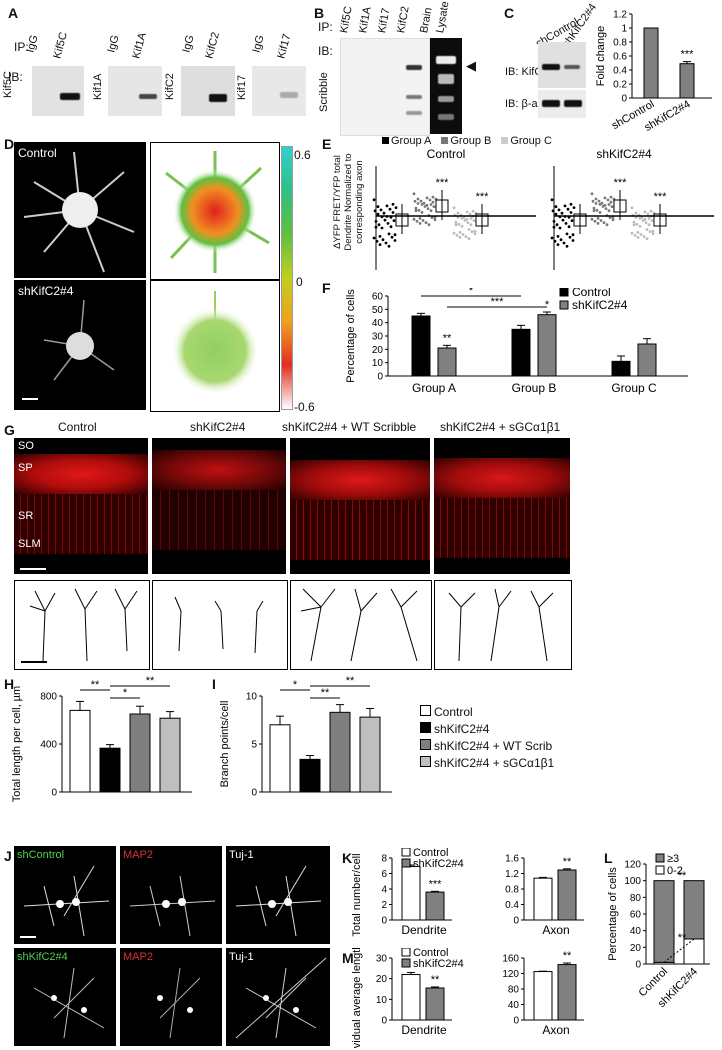  What do you see at coordinates (278, 997) in the screenshot?
I see `culture-image-tuj1-shkifc2: Tuj-1` at bounding box center [278, 997].